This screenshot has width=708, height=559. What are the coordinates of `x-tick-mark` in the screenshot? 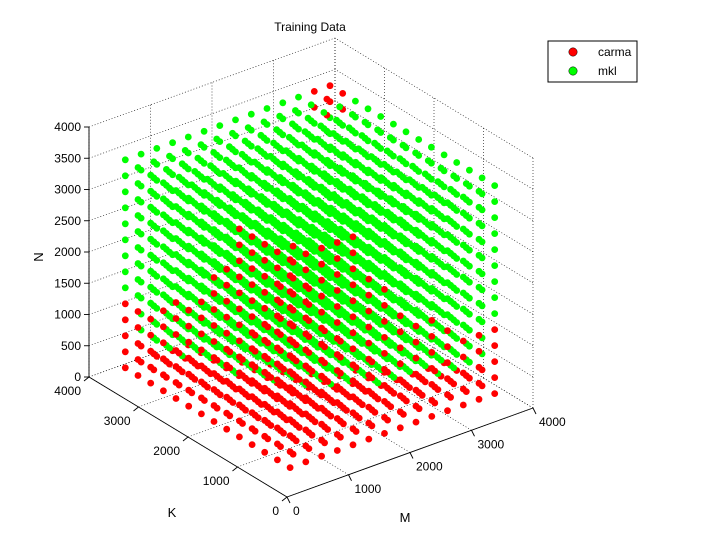 It's located at (288, 500).